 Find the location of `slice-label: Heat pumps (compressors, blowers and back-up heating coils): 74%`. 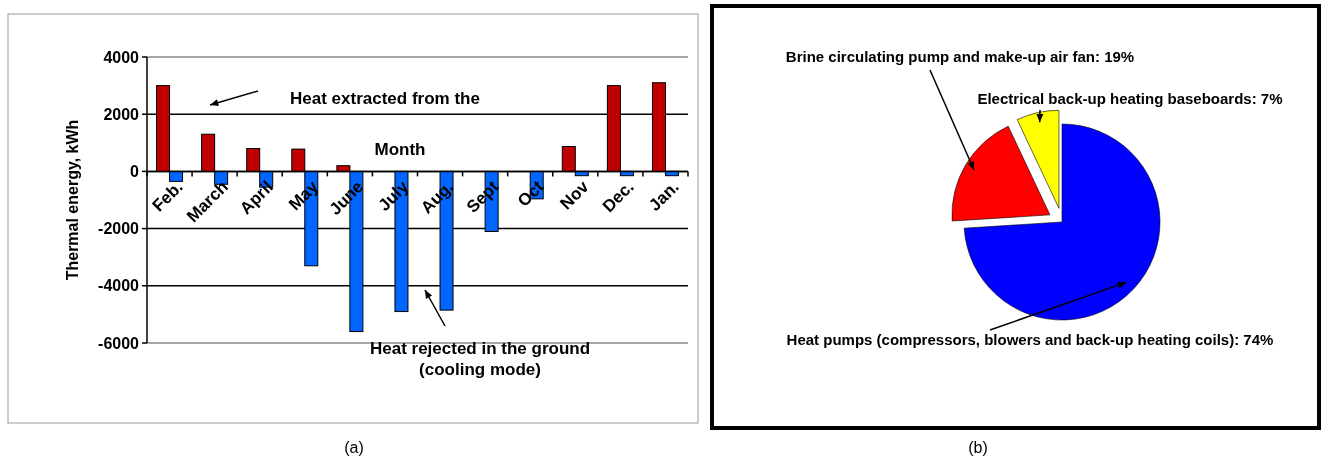

slice-label: Heat pumps (compressors, blowers and back-up heating coils): 74% is located at coordinates (1030, 339).